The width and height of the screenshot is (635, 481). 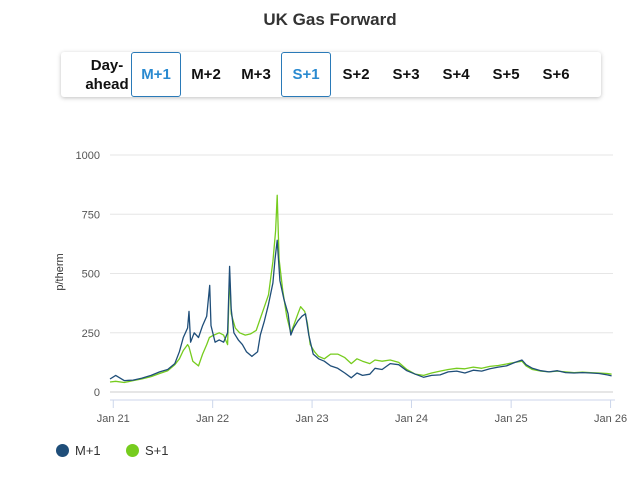 I want to click on legend-item-m1: M+1, so click(x=78, y=450).